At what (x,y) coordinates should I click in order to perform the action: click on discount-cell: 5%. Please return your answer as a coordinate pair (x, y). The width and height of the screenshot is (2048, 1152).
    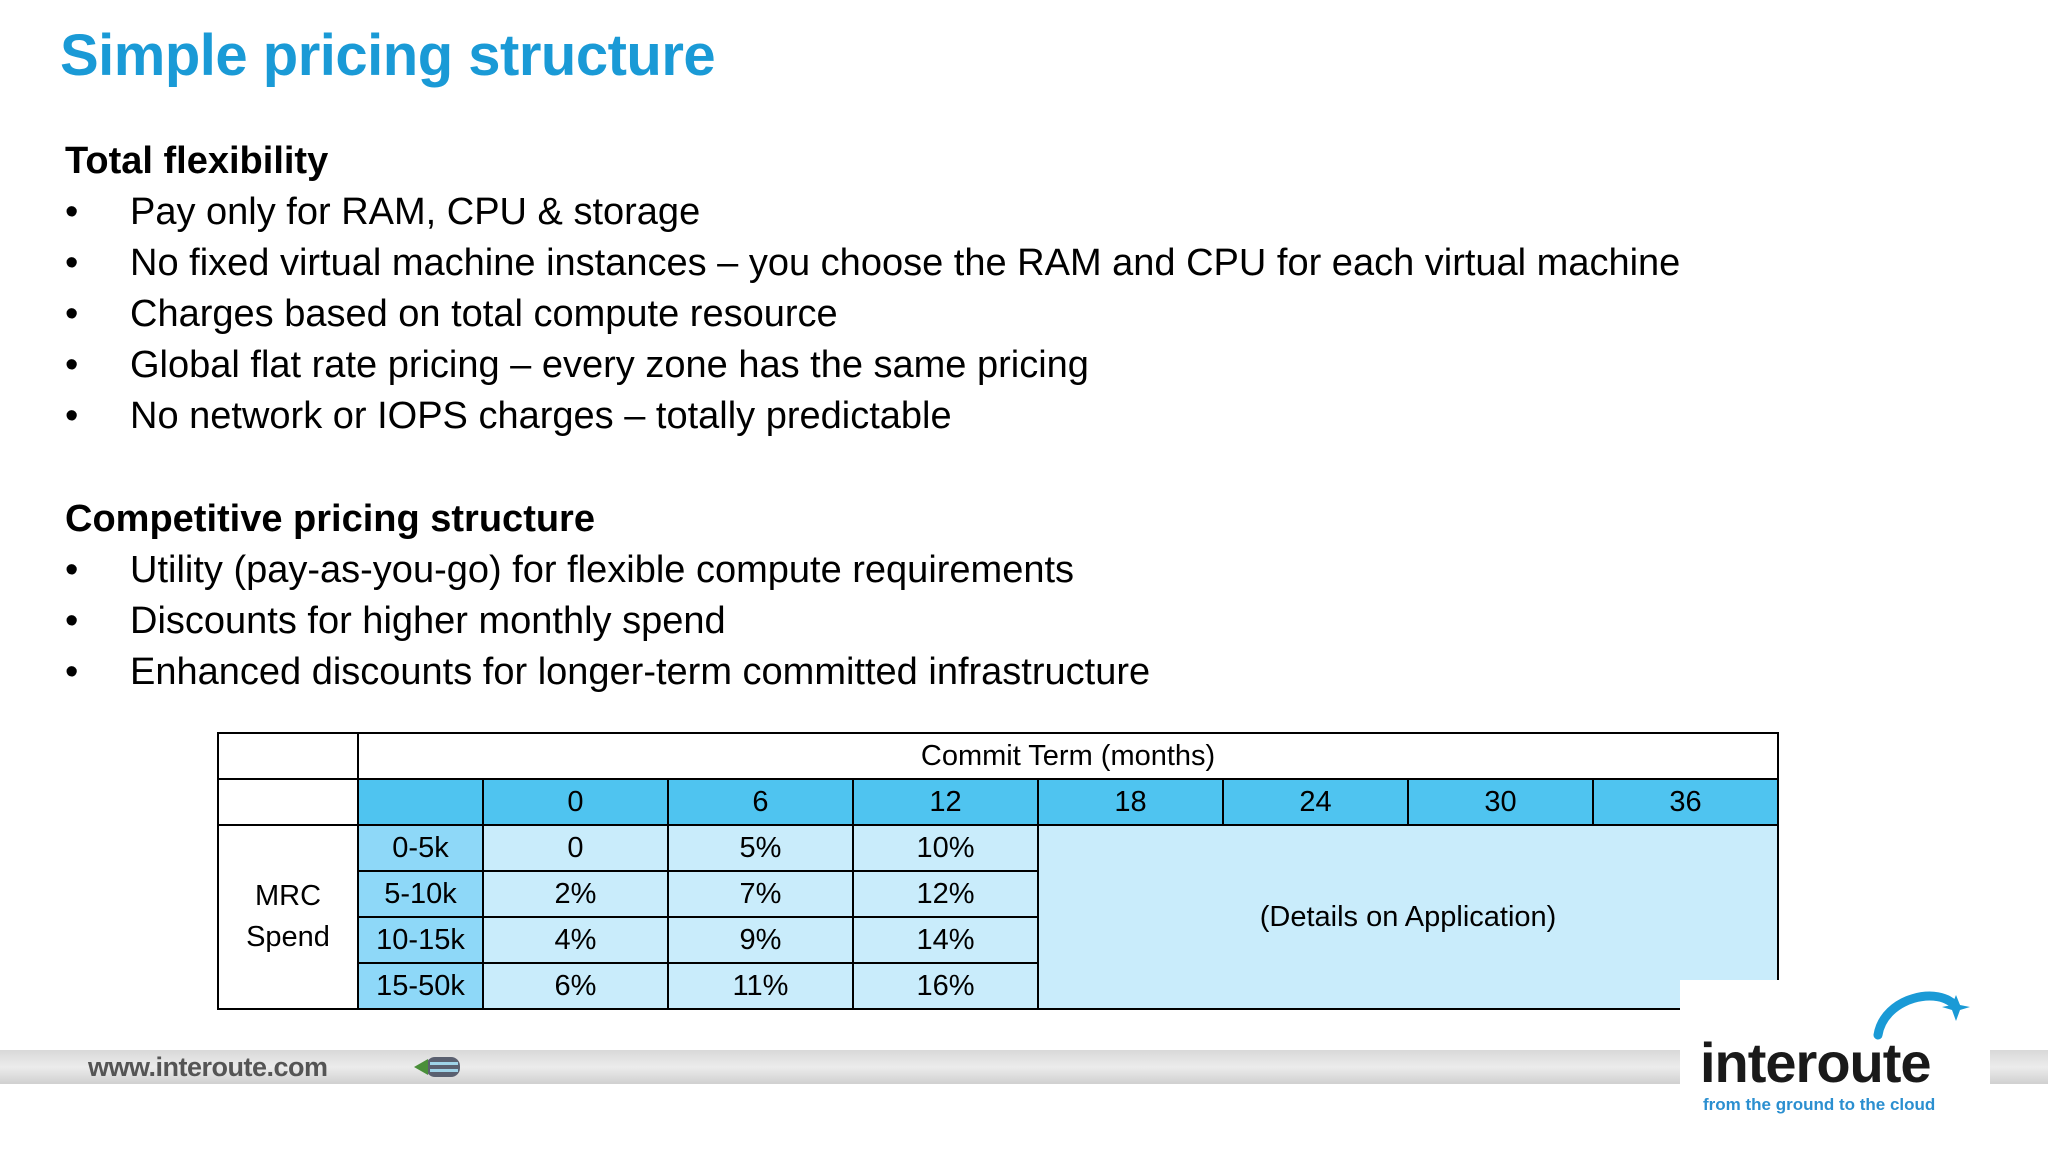
    Looking at the image, I should click on (760, 848).